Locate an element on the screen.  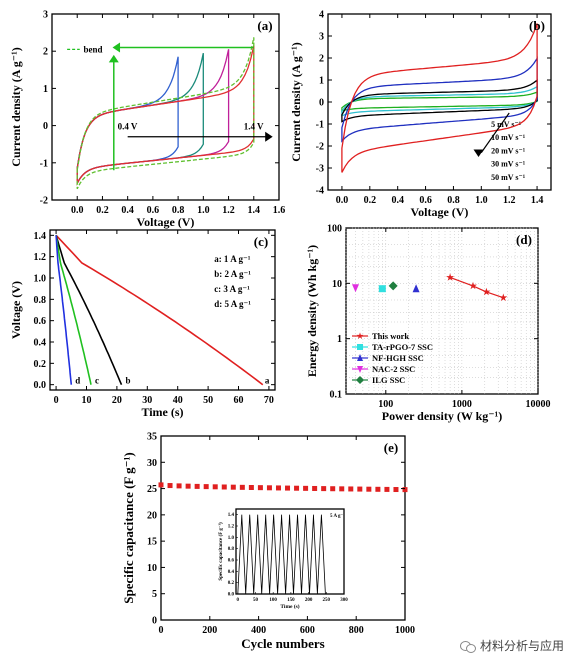
x-tick-label: 1.2 is located at coordinates (509, 200).